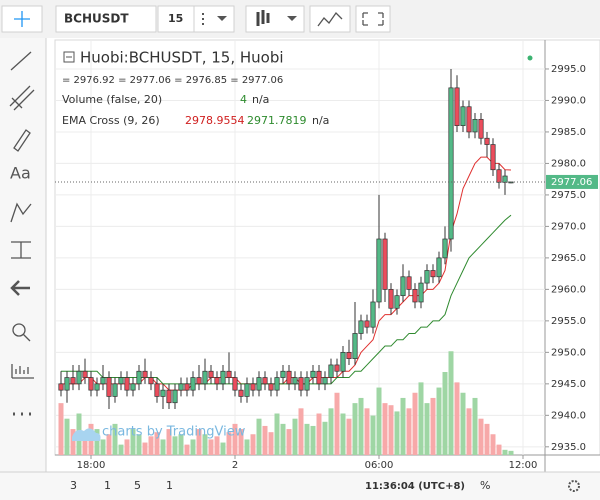 Image resolution: width=600 pixels, height=500 pixels. What do you see at coordinates (22, 98) in the screenshot?
I see `pitchfork-tool` at bounding box center [22, 98].